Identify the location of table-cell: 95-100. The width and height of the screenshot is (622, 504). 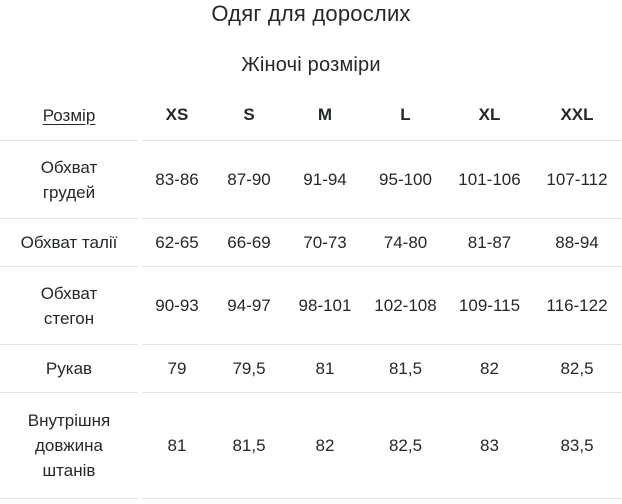
(405, 179).